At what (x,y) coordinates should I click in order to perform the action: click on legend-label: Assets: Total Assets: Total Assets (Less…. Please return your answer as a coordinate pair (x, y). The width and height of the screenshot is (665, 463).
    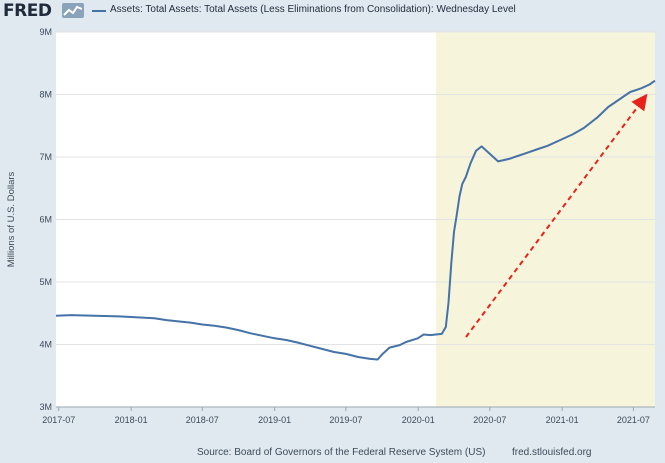
    Looking at the image, I should click on (313, 9).